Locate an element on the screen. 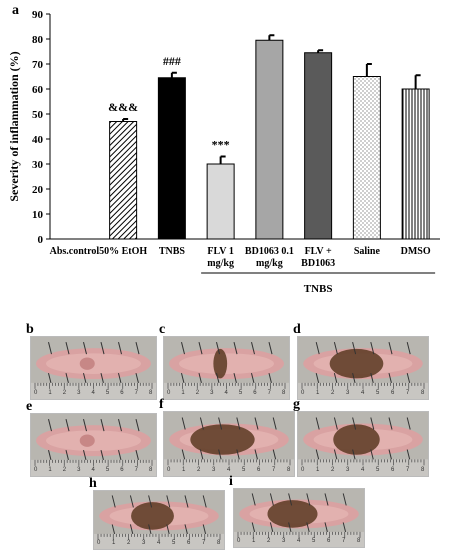 The width and height of the screenshot is (451, 550). x-tick-label: Saline is located at coordinates (367, 251).